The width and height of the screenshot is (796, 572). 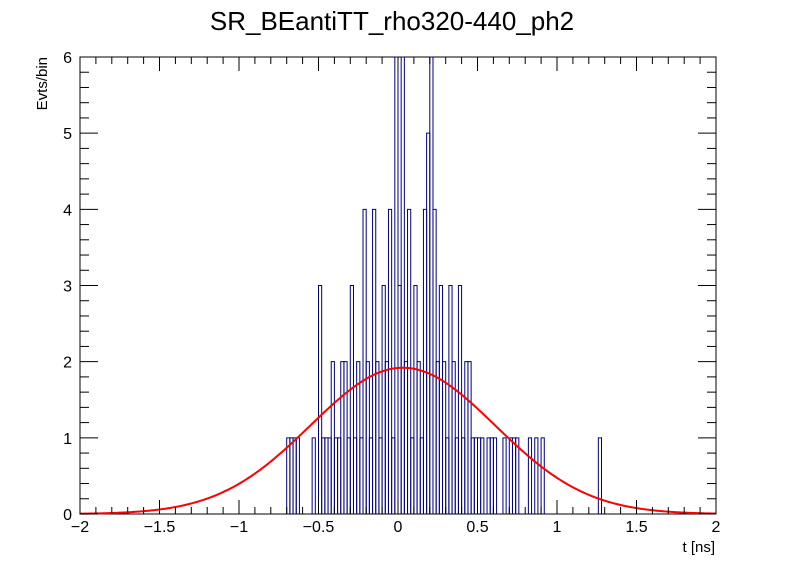 I want to click on y-axis-label: Evts/bin, so click(x=42, y=83).